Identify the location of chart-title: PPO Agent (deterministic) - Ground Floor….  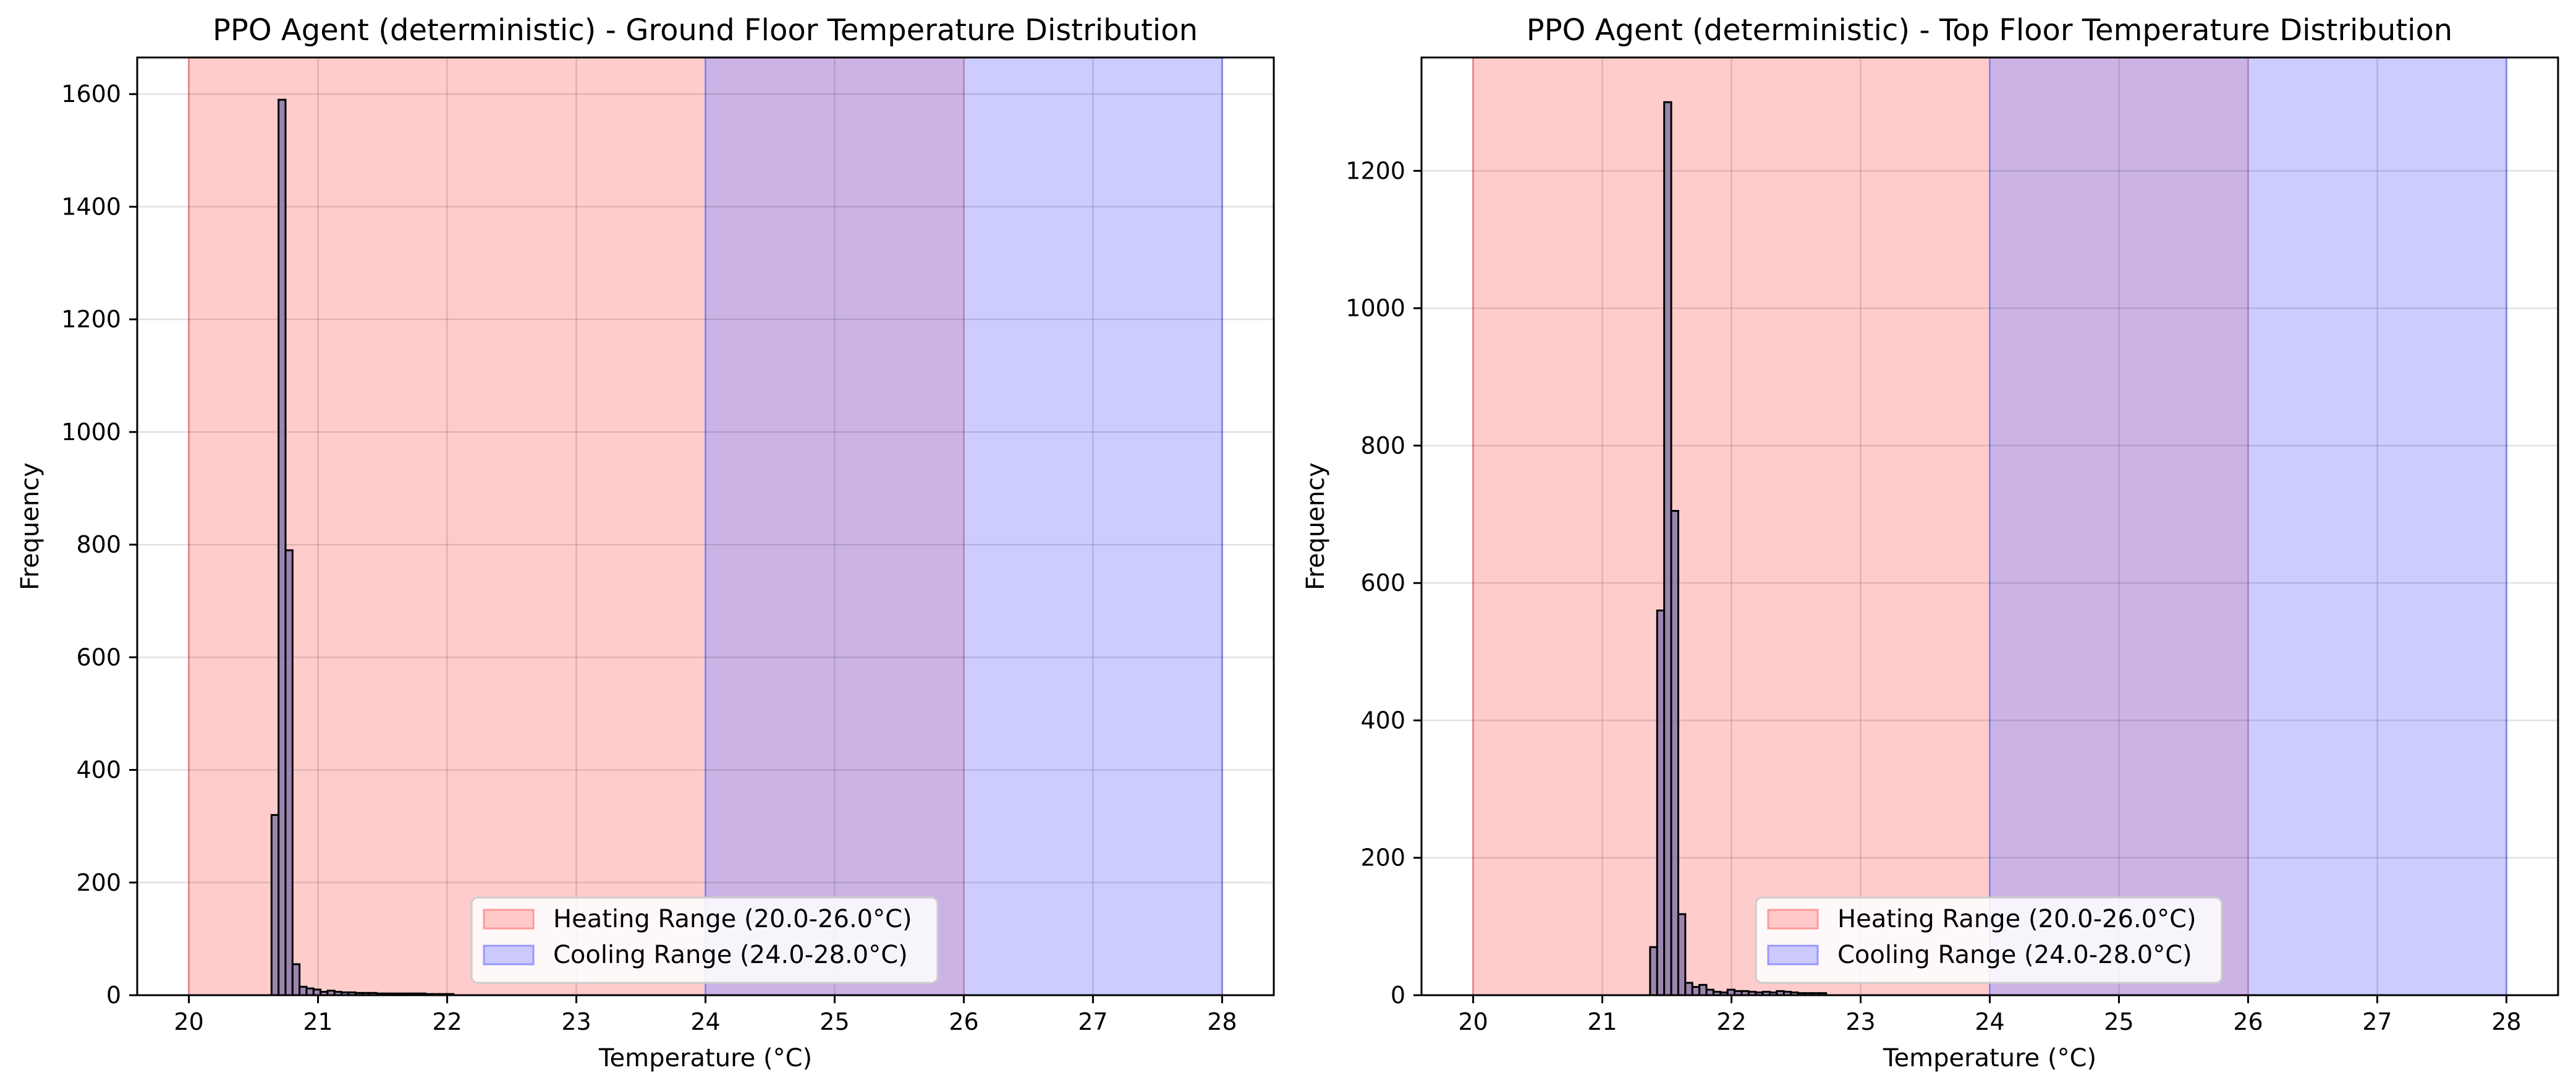
(705, 30).